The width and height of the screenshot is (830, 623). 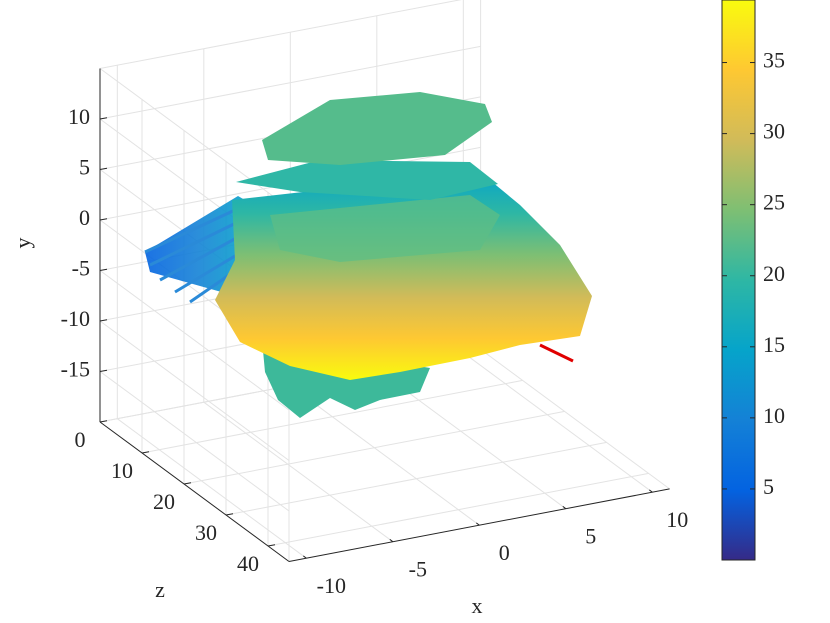 I want to click on y-tick-label: 0, so click(x=84, y=217).